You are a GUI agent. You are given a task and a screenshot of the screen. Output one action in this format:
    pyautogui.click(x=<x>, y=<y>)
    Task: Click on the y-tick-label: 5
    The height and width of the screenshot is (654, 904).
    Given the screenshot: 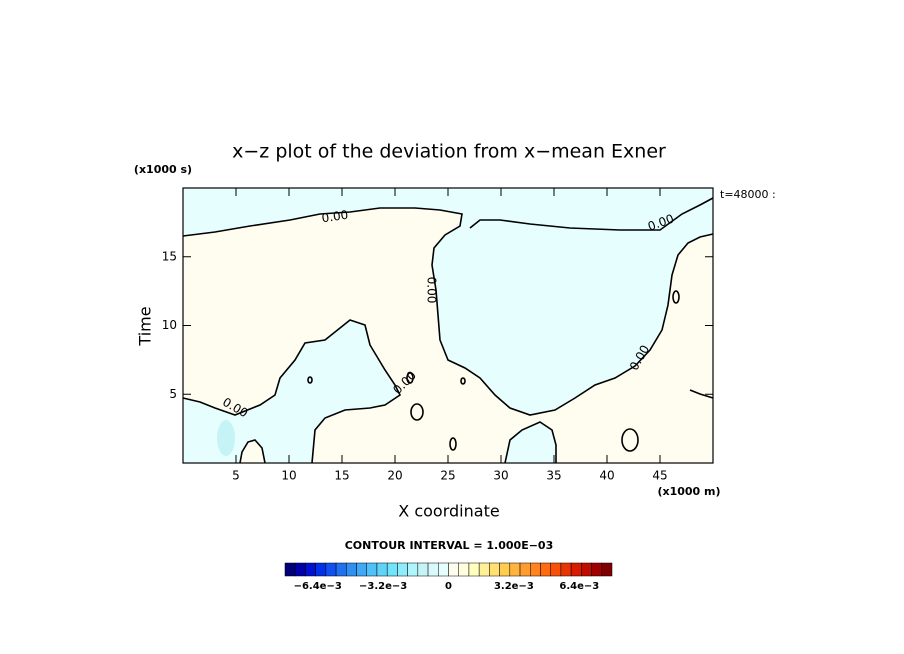 What is the action you would take?
    pyautogui.click(x=173, y=394)
    